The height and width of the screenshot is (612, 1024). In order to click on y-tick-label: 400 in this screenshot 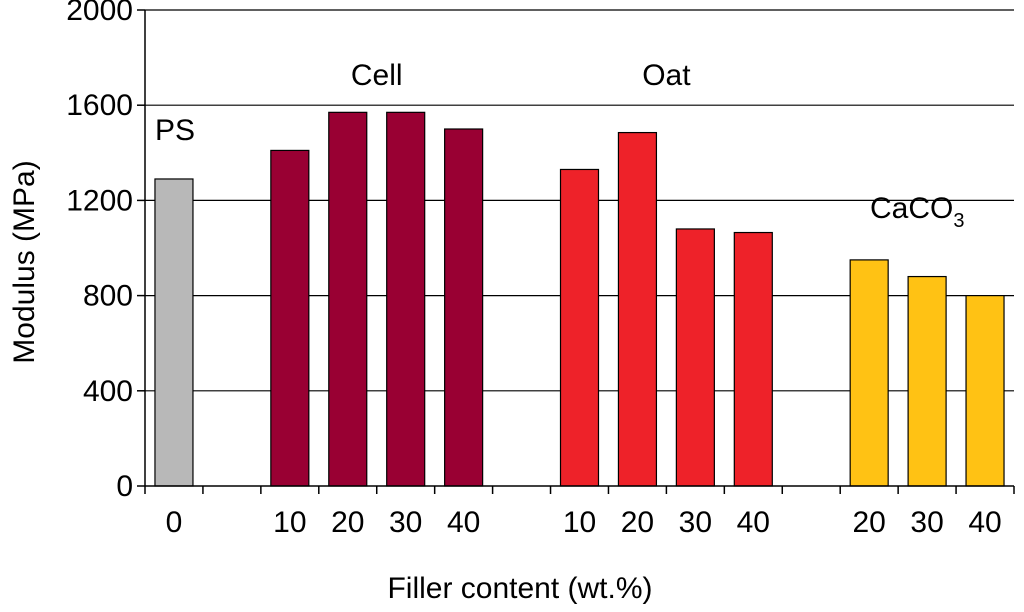, I will do `click(108, 391)`.